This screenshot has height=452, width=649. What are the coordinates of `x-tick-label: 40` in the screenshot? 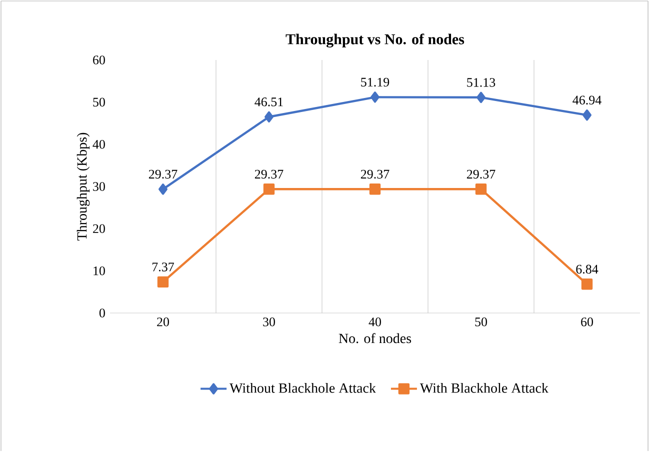 It's located at (374, 322).